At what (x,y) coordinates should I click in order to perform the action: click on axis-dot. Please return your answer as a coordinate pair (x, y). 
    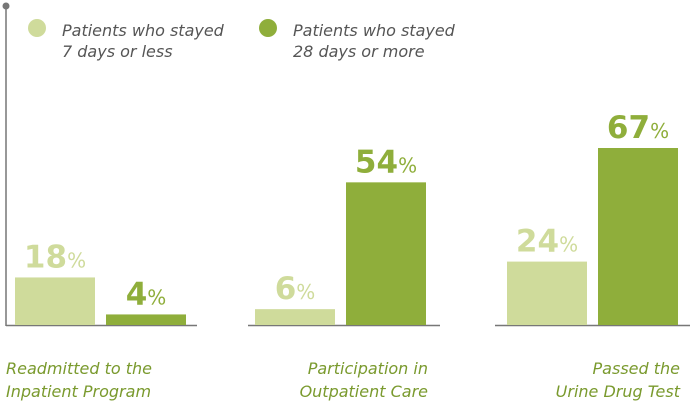
    Looking at the image, I should click on (6, 6).